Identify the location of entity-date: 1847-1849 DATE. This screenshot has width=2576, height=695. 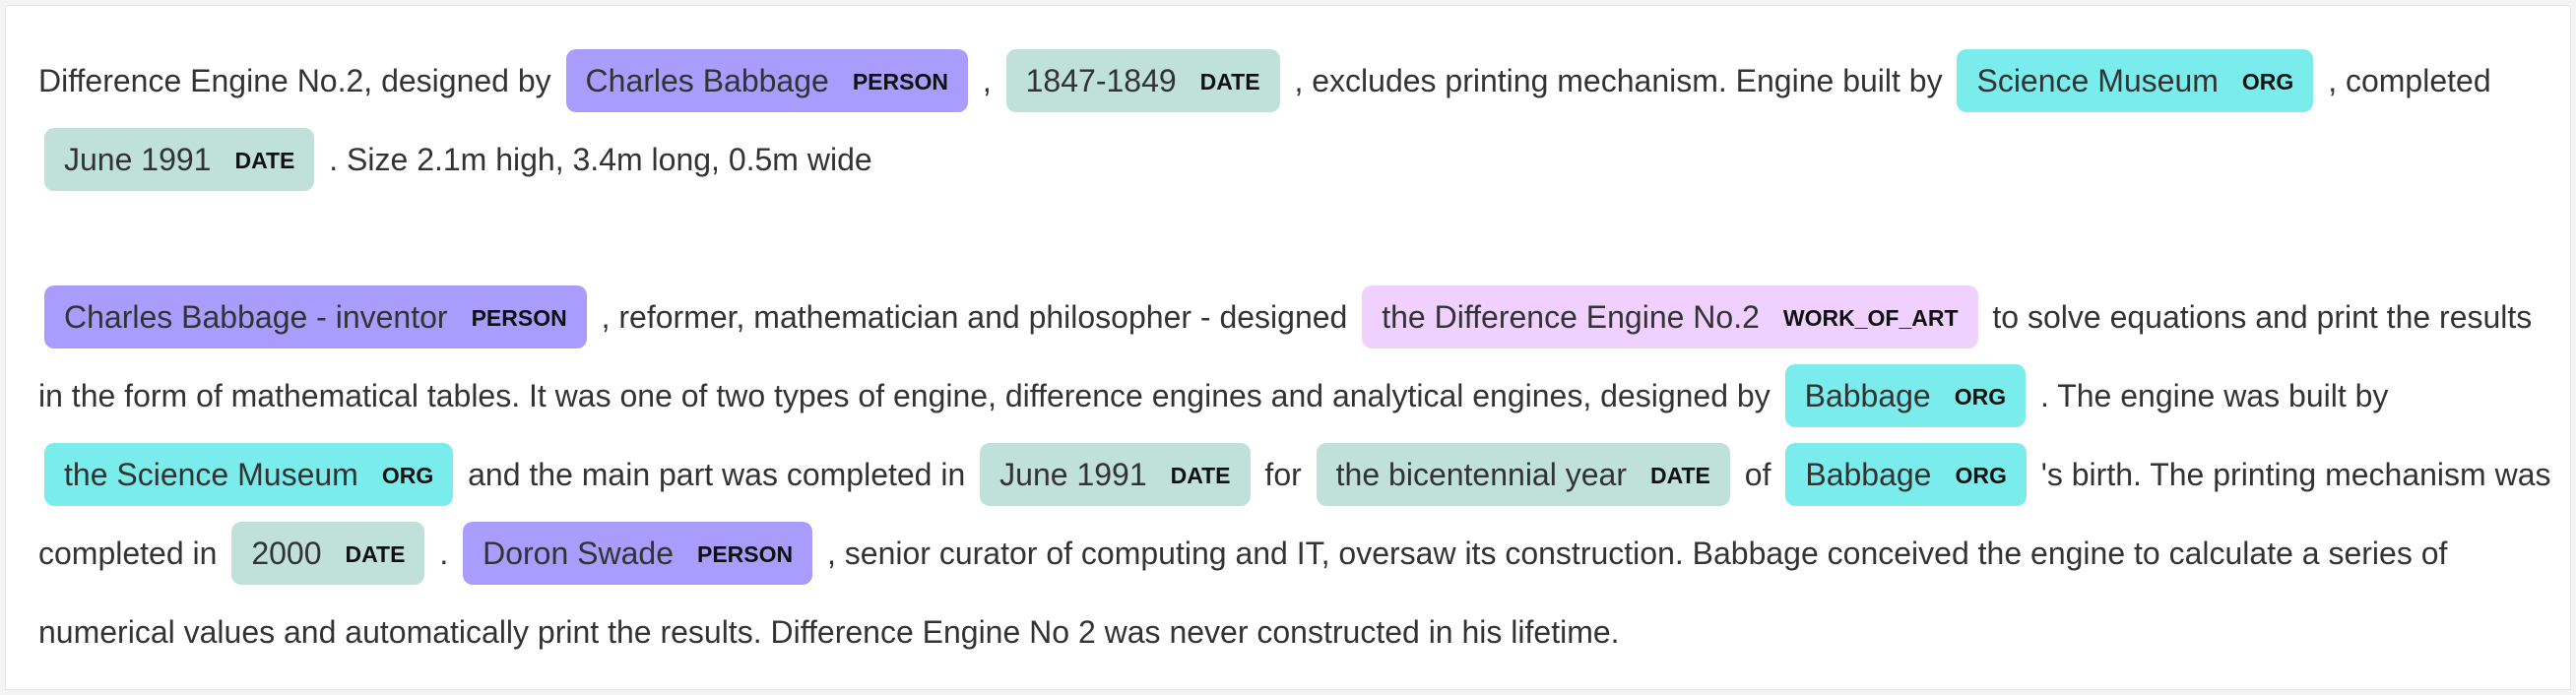
(1142, 80).